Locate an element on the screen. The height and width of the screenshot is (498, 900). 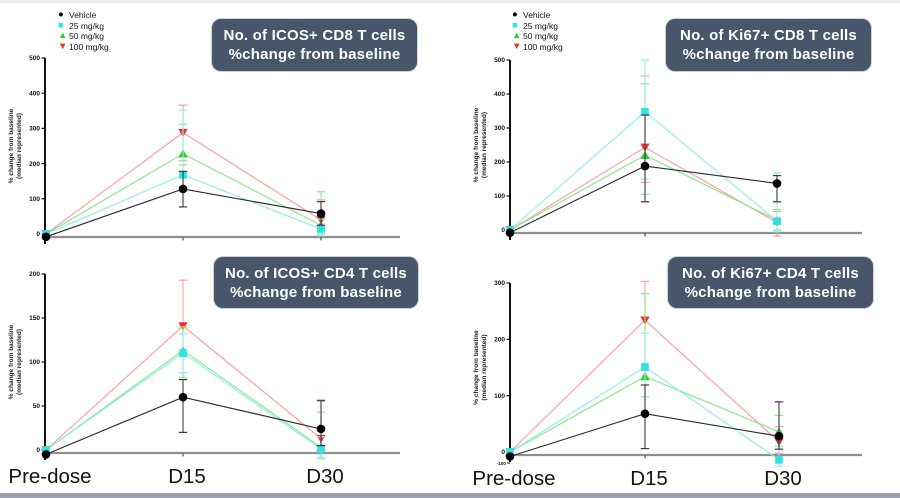
chart-title-line1: No. of Ki67+ CD8 T cells is located at coordinates (768, 35).